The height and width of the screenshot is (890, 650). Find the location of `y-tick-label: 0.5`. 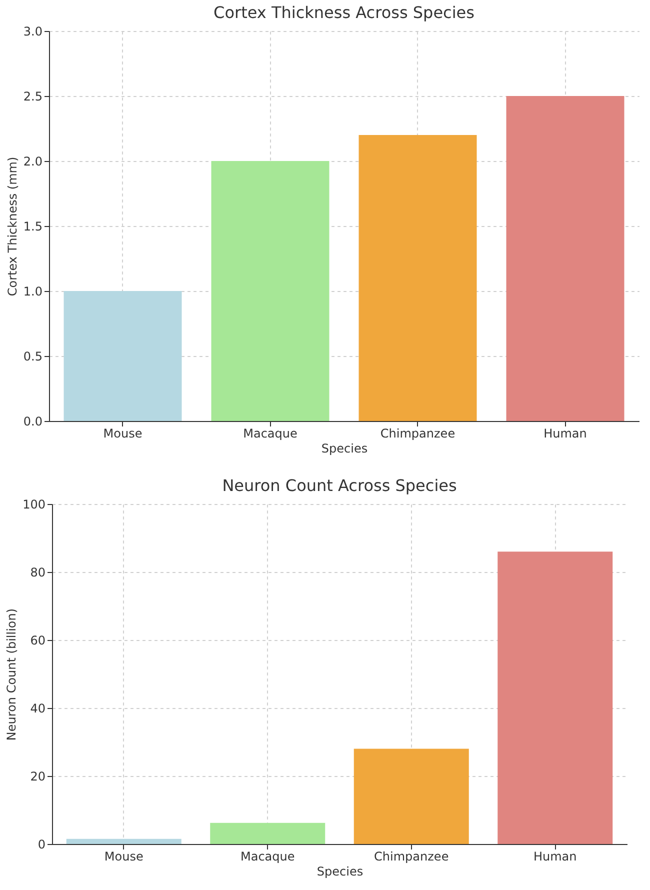

y-tick-label: 0.5 is located at coordinates (32, 357).